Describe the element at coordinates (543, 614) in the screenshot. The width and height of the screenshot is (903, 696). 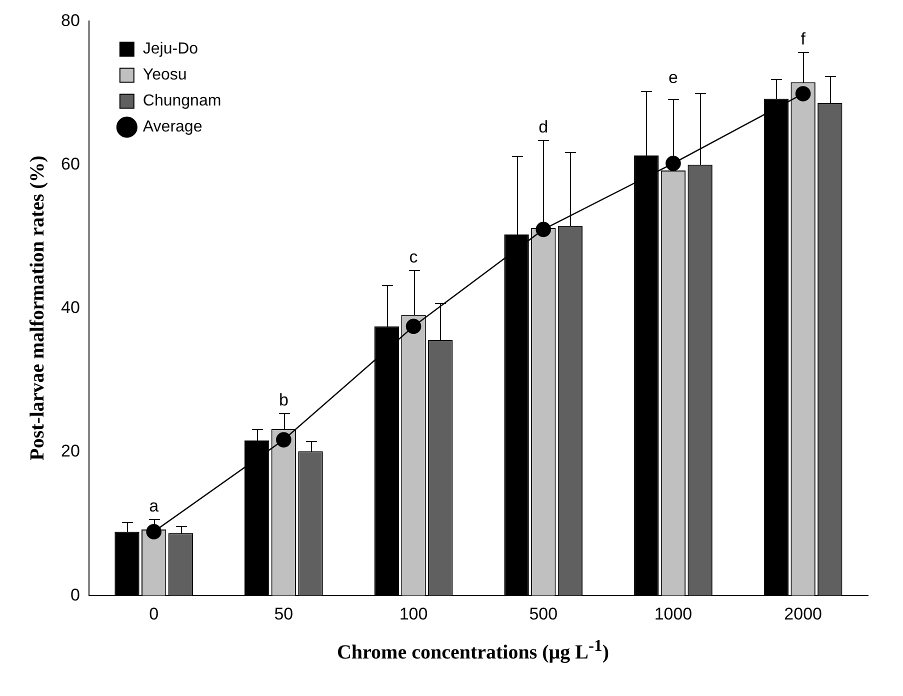
I see `x-tick-label: 500` at that location.